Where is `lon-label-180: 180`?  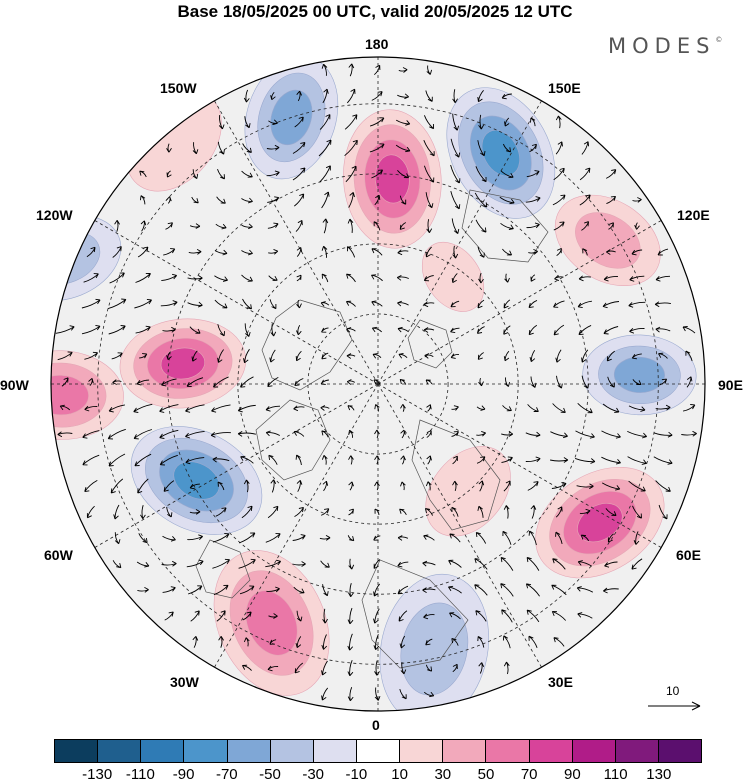
lon-label-180: 180 is located at coordinates (377, 44).